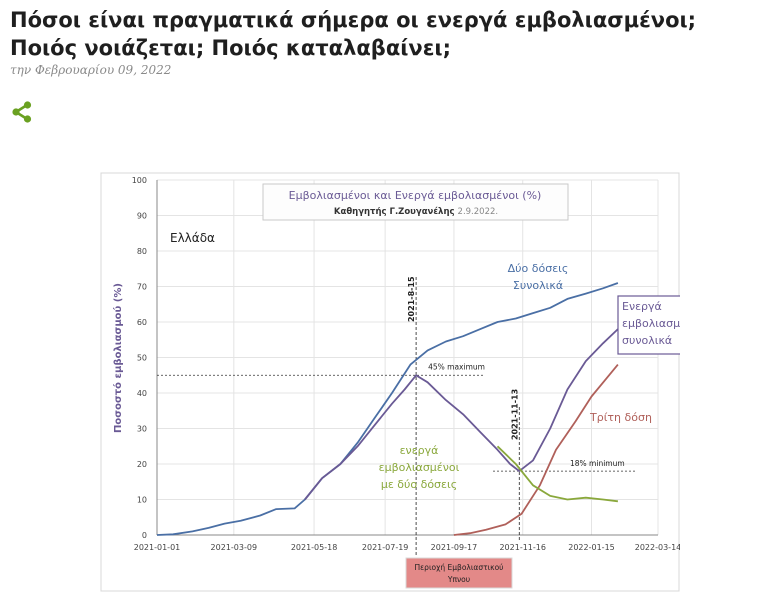 The image size is (766, 610). I want to click on chart-author-name: Καθηγητής Γ.Ζουγανέλης, so click(394, 211).